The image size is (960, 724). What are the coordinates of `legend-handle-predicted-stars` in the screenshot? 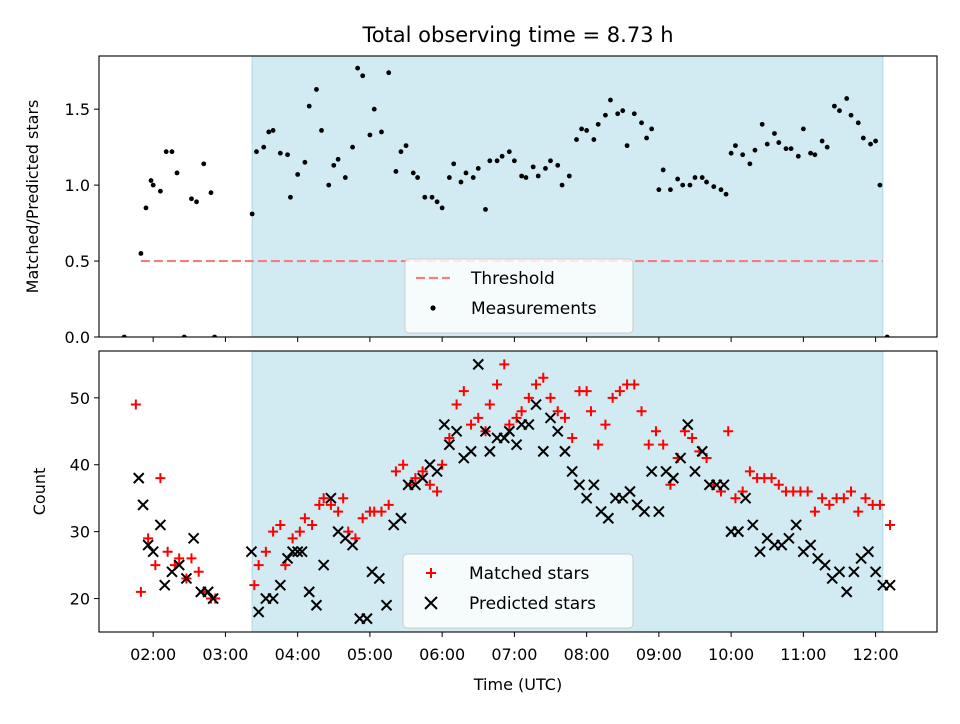 It's located at (431, 603).